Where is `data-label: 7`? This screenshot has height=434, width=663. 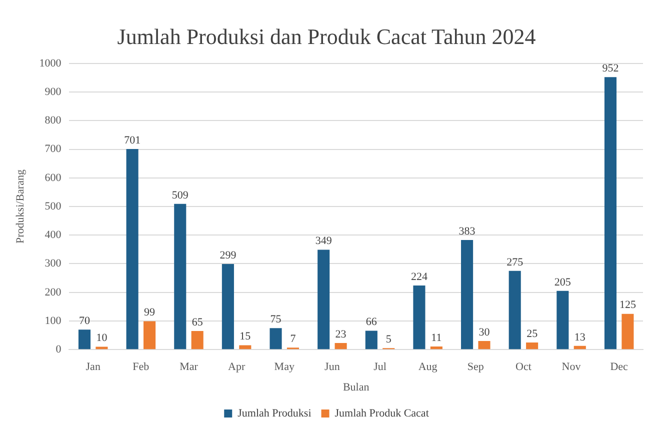
data-label: 7 is located at coordinates (293, 338).